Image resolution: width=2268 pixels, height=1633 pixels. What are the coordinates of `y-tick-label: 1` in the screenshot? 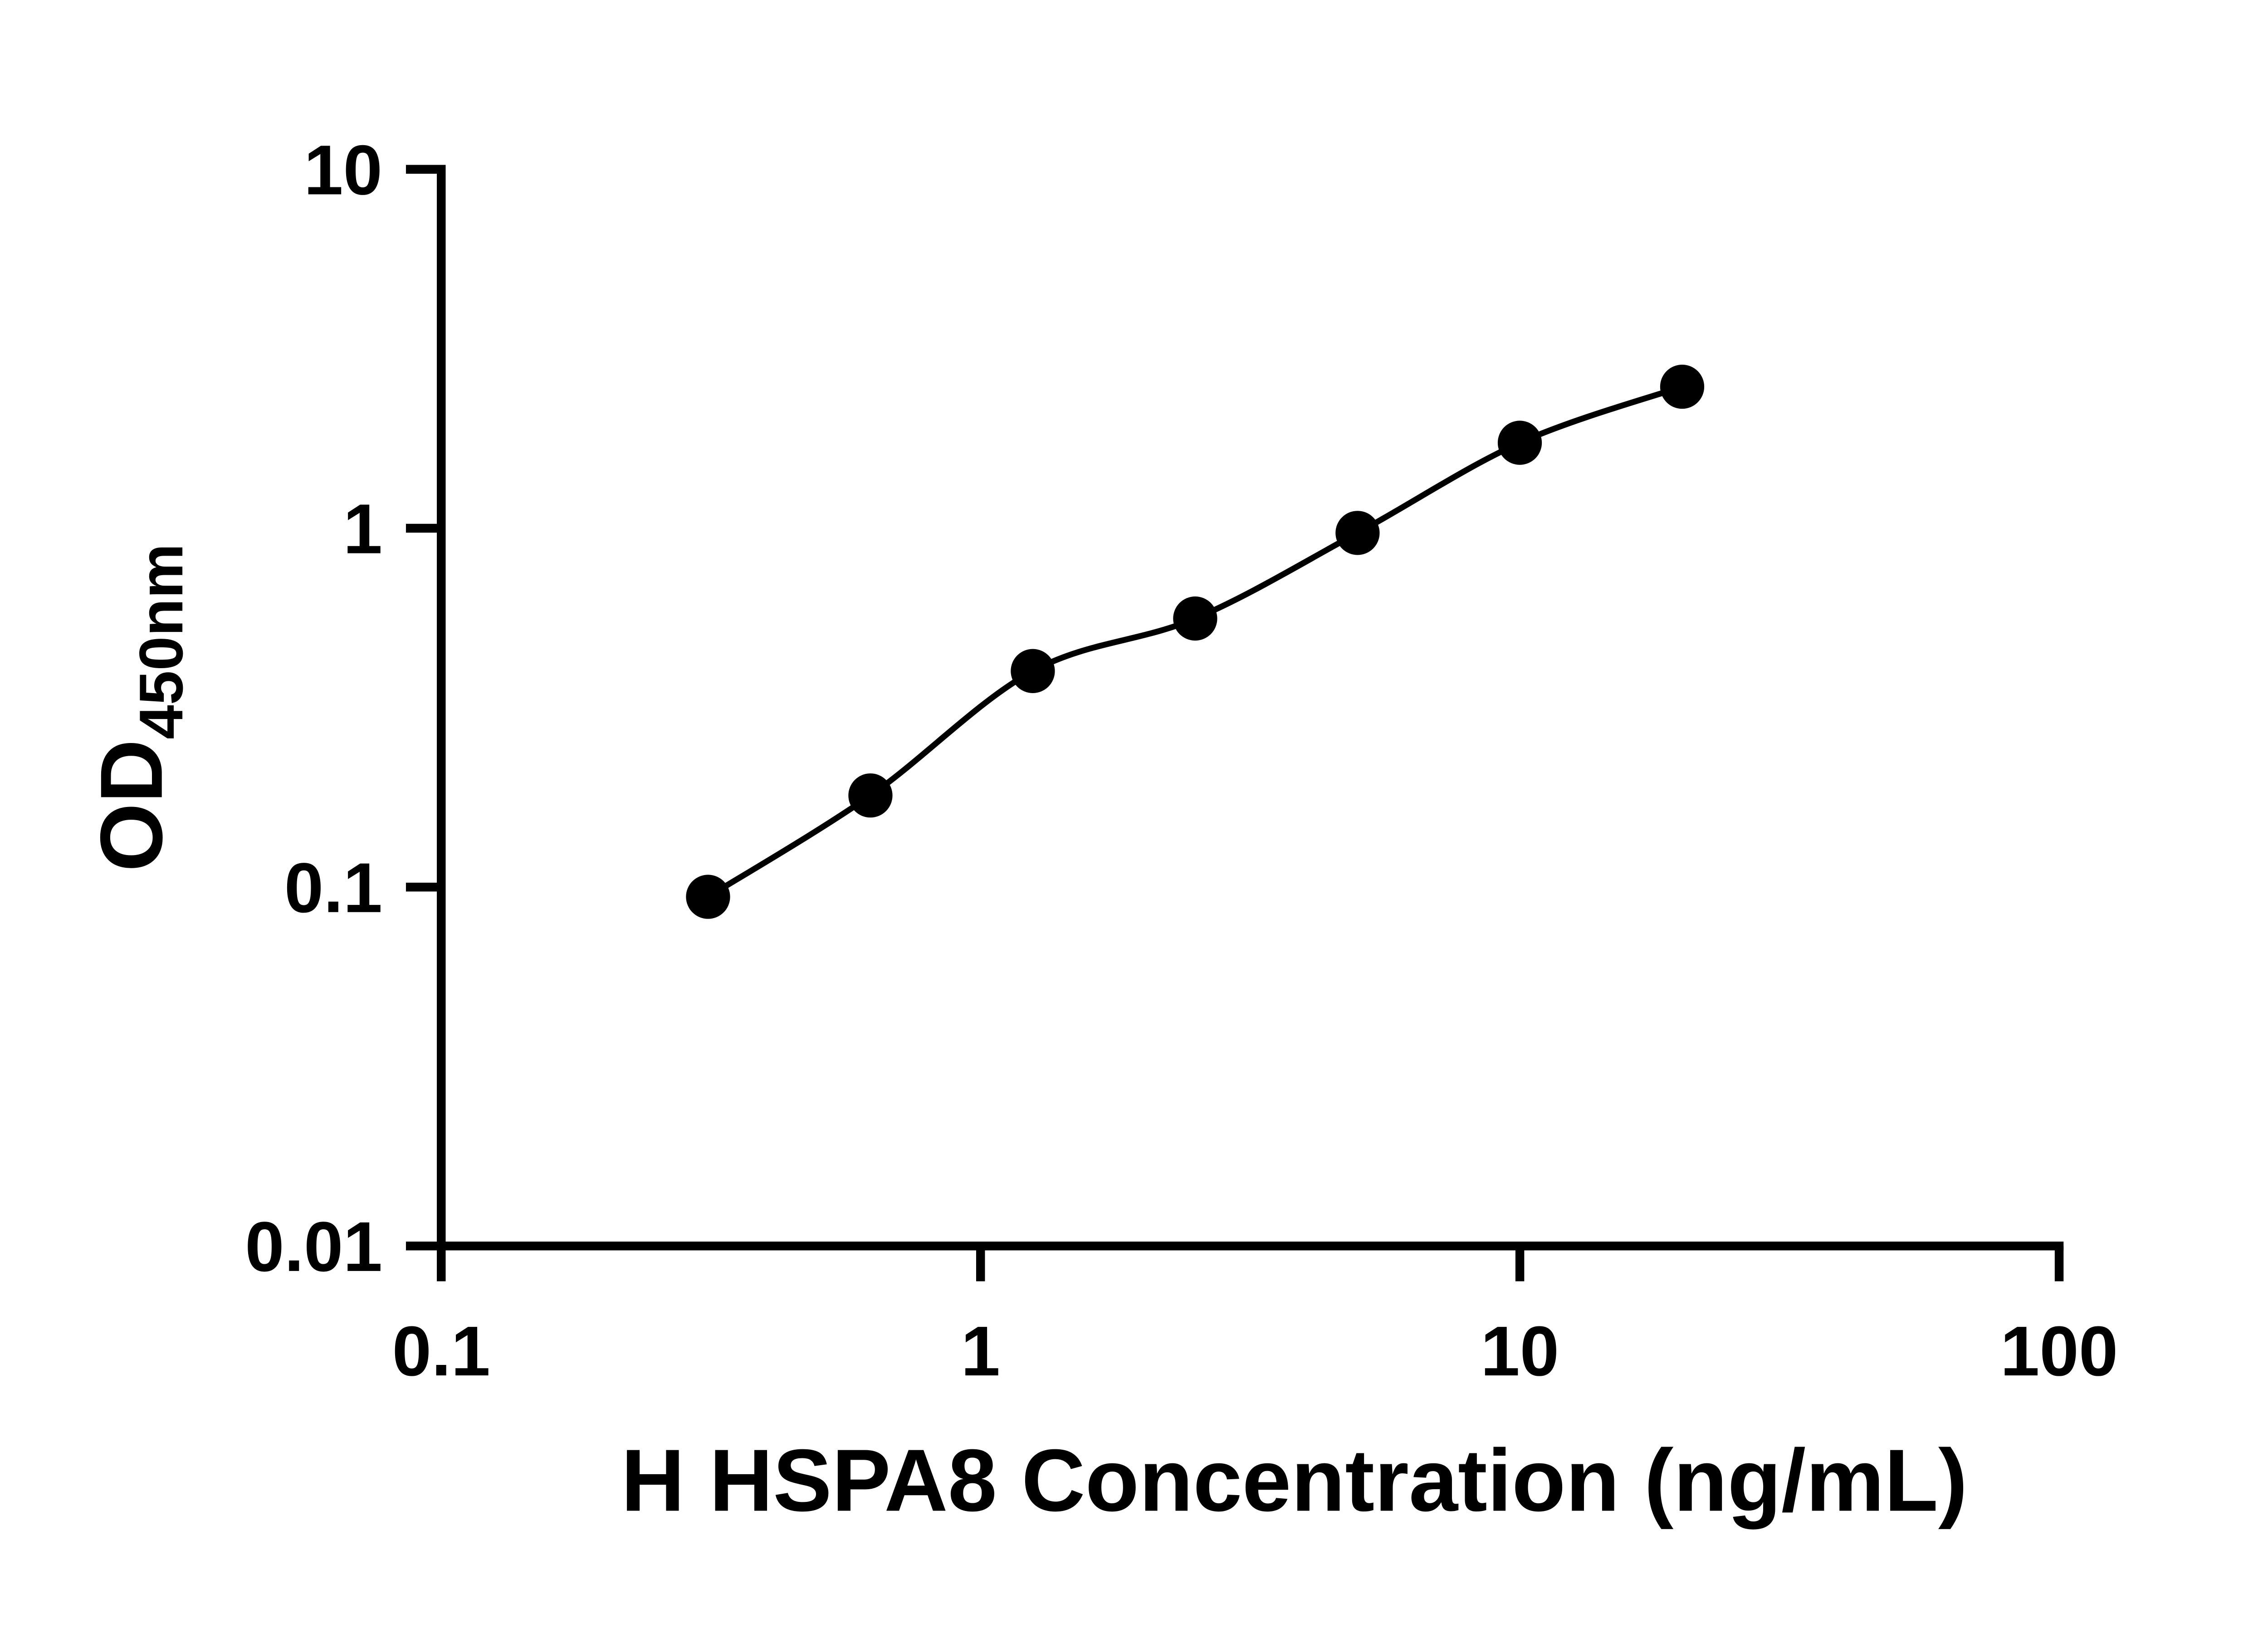 It's located at (363, 528).